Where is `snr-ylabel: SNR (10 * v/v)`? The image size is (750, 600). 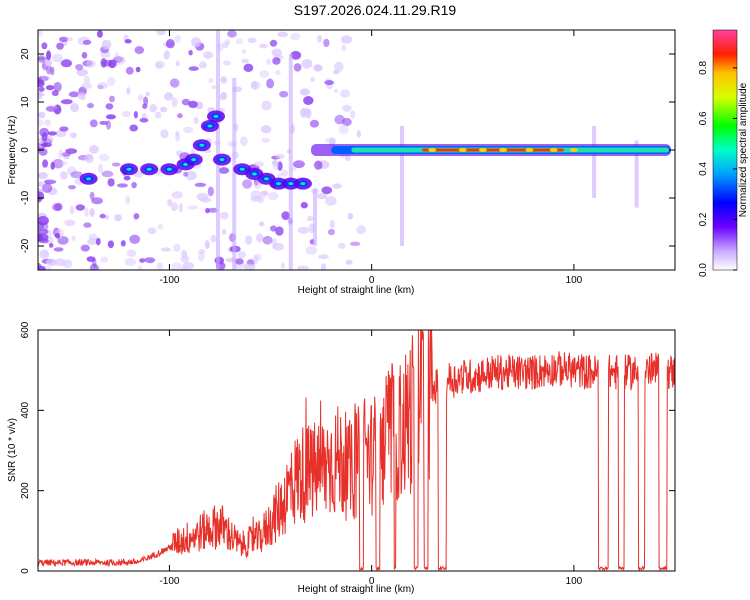 snr-ylabel: SNR (10 * v/v) is located at coordinates (12, 450).